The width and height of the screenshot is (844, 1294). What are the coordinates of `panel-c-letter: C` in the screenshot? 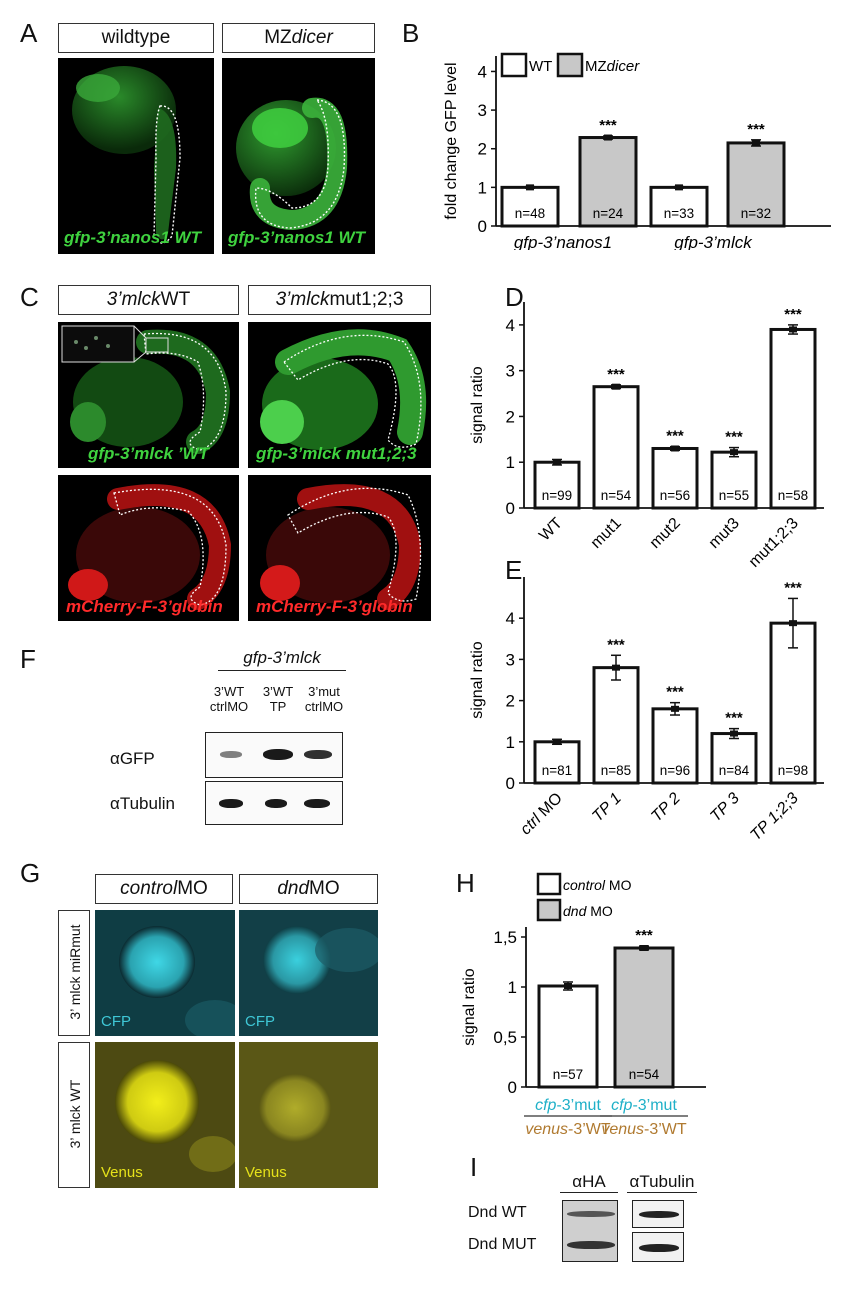 It's located at (29, 297).